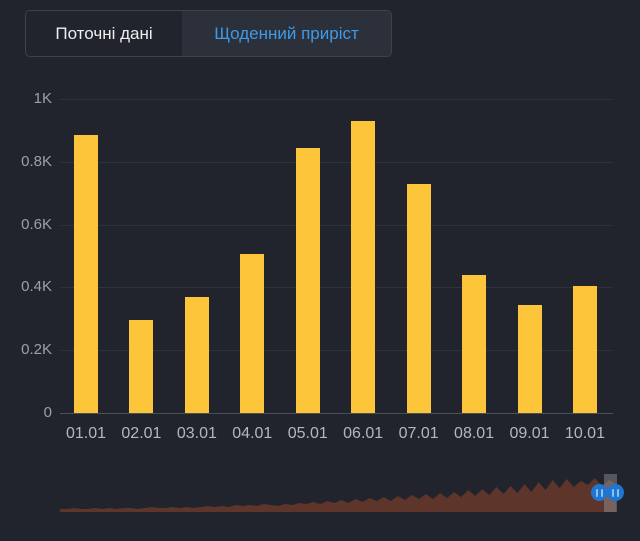 This screenshot has width=640, height=541. Describe the element at coordinates (36, 287) in the screenshot. I see `y-axis-tick-label: 0.4K` at that location.